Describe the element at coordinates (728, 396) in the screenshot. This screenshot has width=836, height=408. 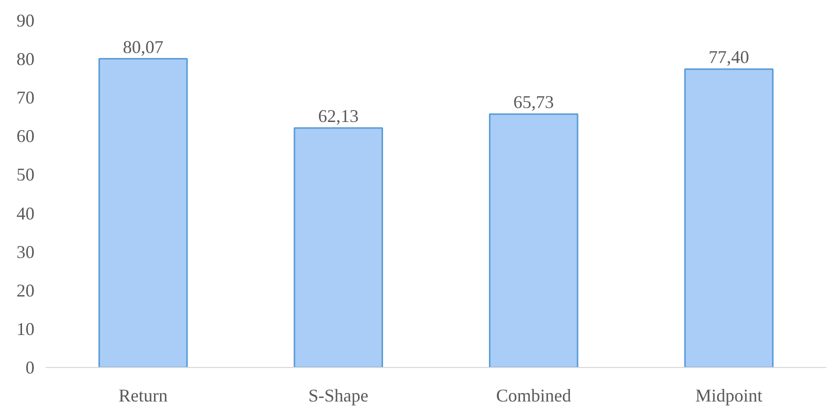
I see `x-tick-label: Midpoint` at that location.